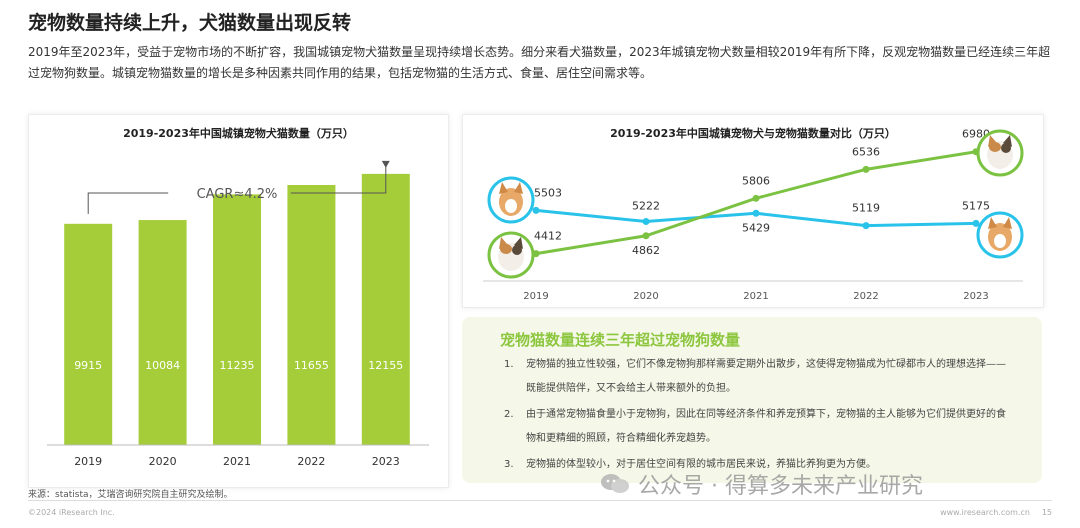 The height and width of the screenshot is (528, 1080). What do you see at coordinates (130, 495) in the screenshot?
I see `source-note: 来源：statista，艾瑞咨询研究院自主研究及绘制。` at bounding box center [130, 495].